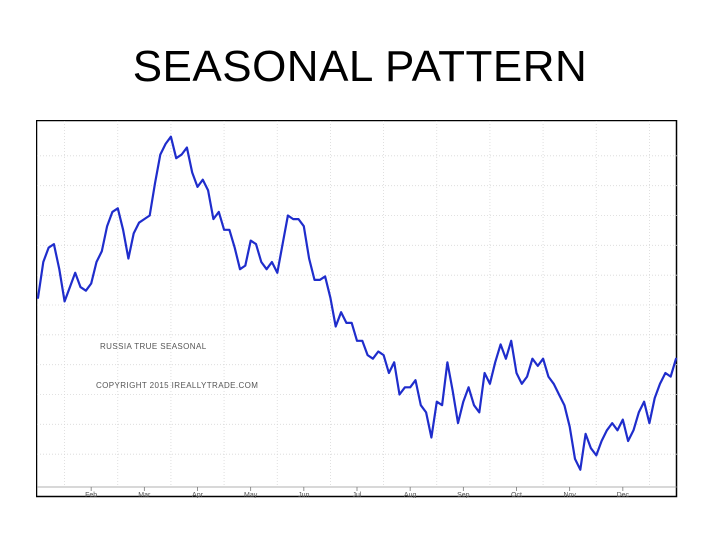 Image resolution: width=720 pixels, height=540 pixels. What do you see at coordinates (251, 495) in the screenshot?
I see `x-tick-label: May` at bounding box center [251, 495].